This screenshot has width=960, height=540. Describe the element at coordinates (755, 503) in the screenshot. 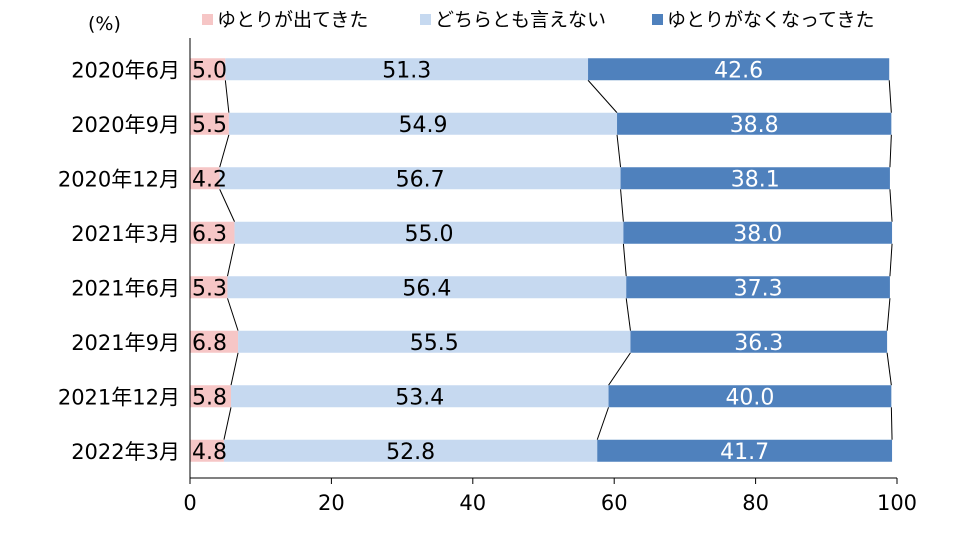

I see `x-tick-label: 80` at that location.